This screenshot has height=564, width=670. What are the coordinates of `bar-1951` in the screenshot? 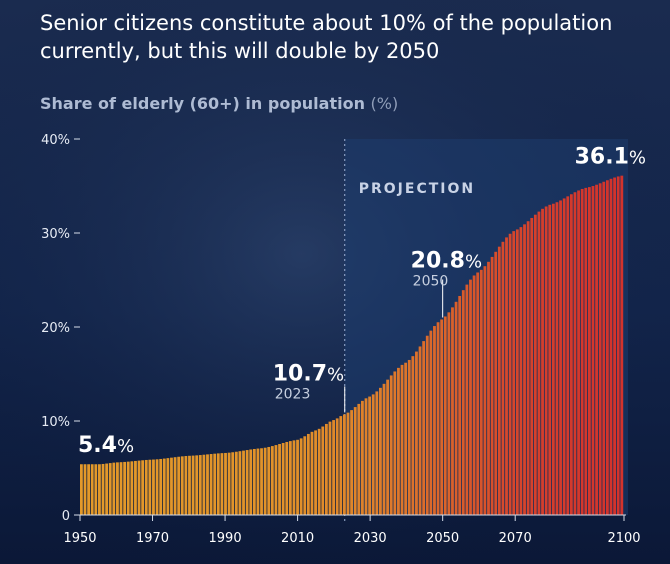 It's located at (85, 489).